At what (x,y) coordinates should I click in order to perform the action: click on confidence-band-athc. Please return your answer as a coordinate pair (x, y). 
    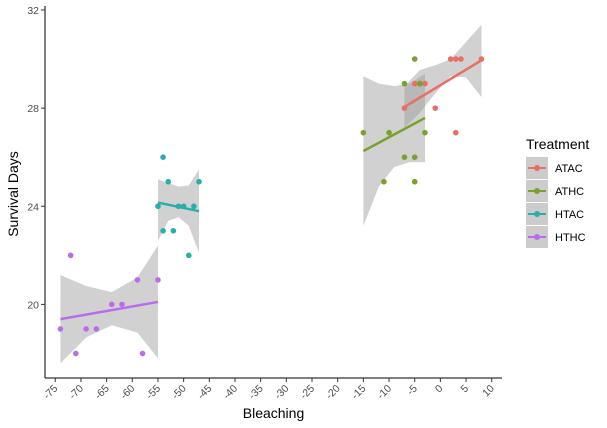
    Looking at the image, I should click on (394, 149).